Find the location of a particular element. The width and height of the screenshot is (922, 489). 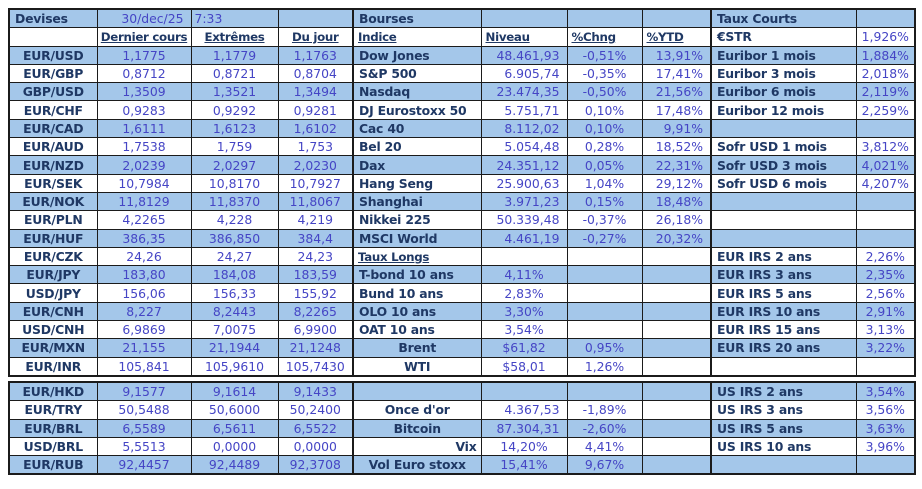

index-chng-cell: -0,50% is located at coordinates (604, 92).